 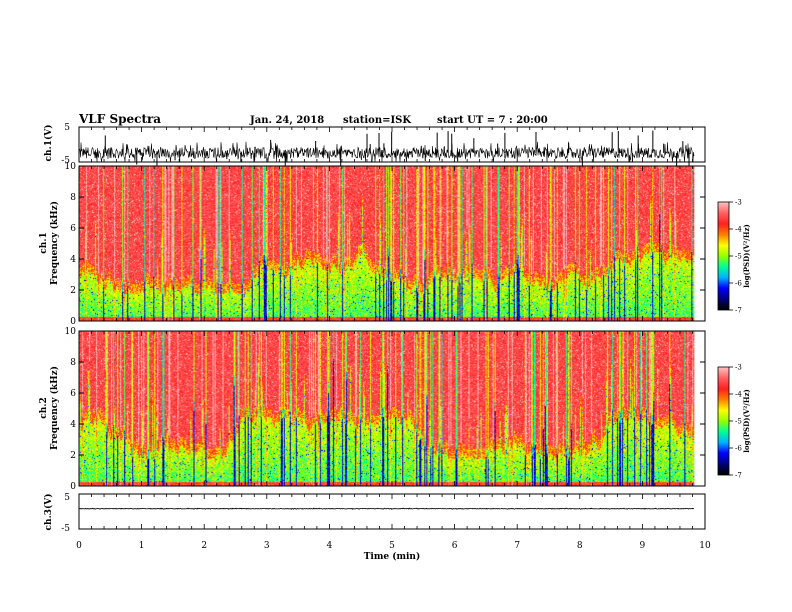 What do you see at coordinates (580, 546) in the screenshot?
I see `time-tick-label: 8` at bounding box center [580, 546].